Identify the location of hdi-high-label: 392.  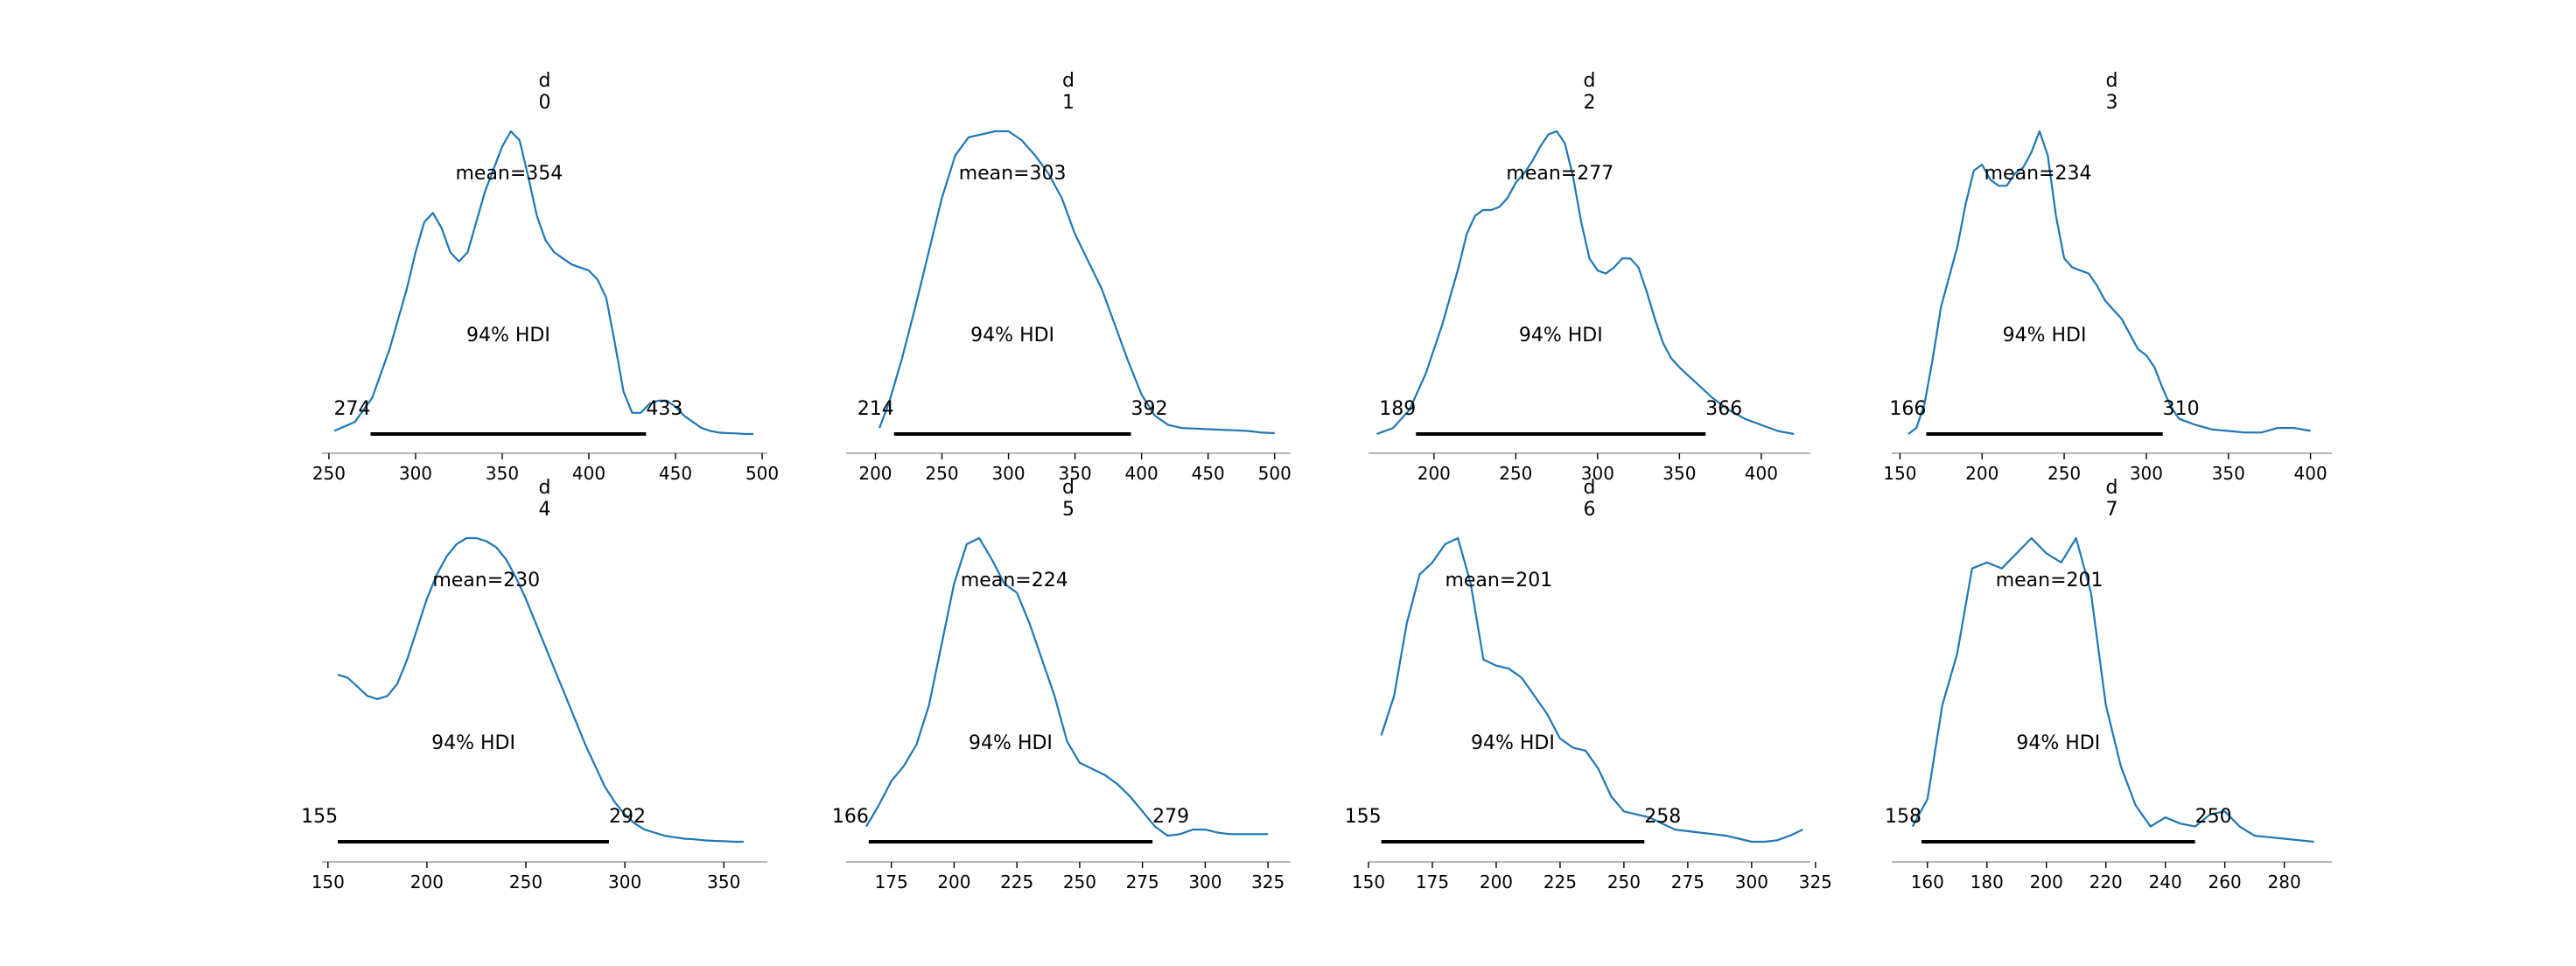
(1148, 409).